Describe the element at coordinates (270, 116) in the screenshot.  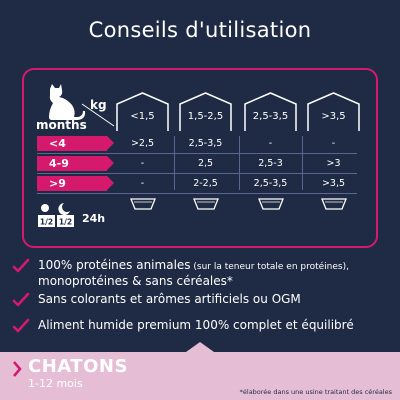
I see `weight-label: 2,5-3,5` at that location.